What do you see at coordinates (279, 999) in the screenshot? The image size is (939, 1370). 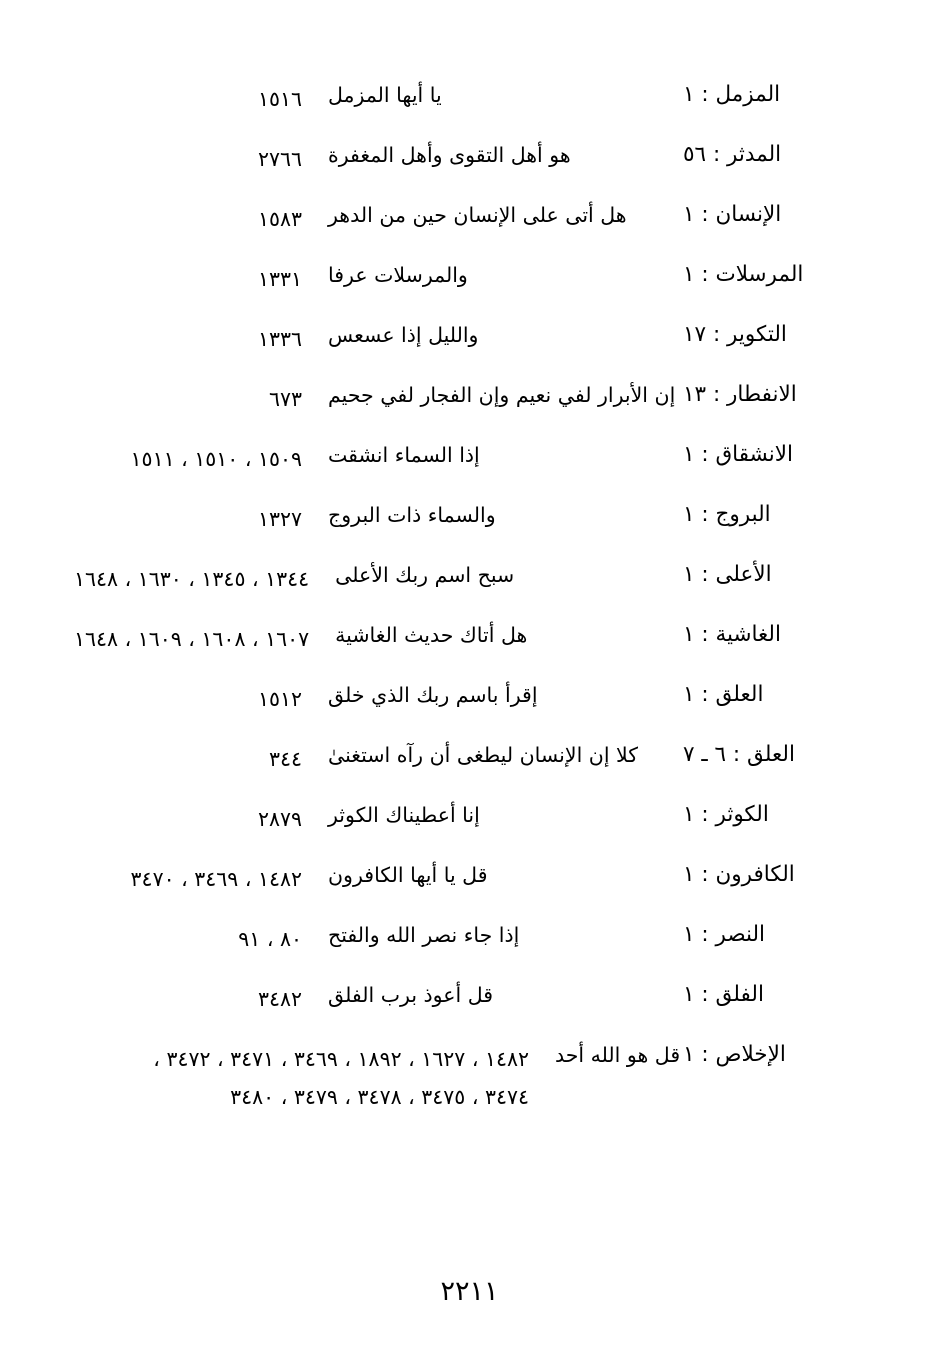 I see `page-numbers-line: ٣٤٨٢` at bounding box center [279, 999].